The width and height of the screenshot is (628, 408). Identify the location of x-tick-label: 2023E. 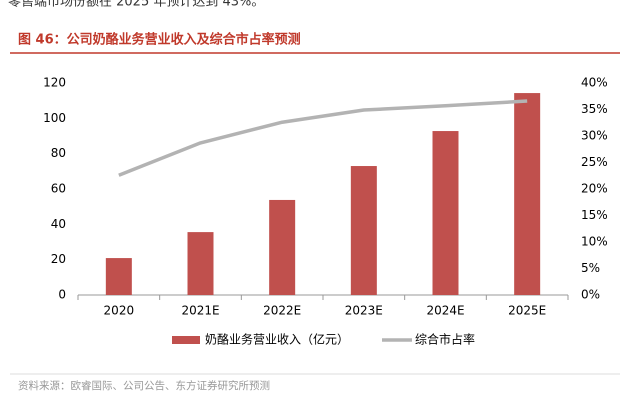
(364, 311).